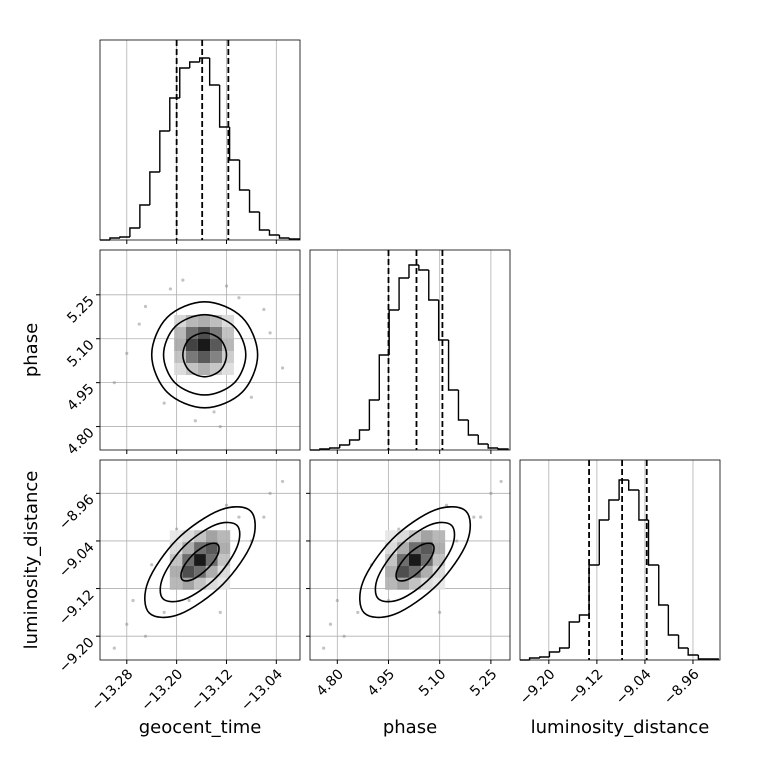 This screenshot has height=760, width=760. Describe the element at coordinates (212, 690) in the screenshot. I see `x-tick-label: −13.12` at that location.